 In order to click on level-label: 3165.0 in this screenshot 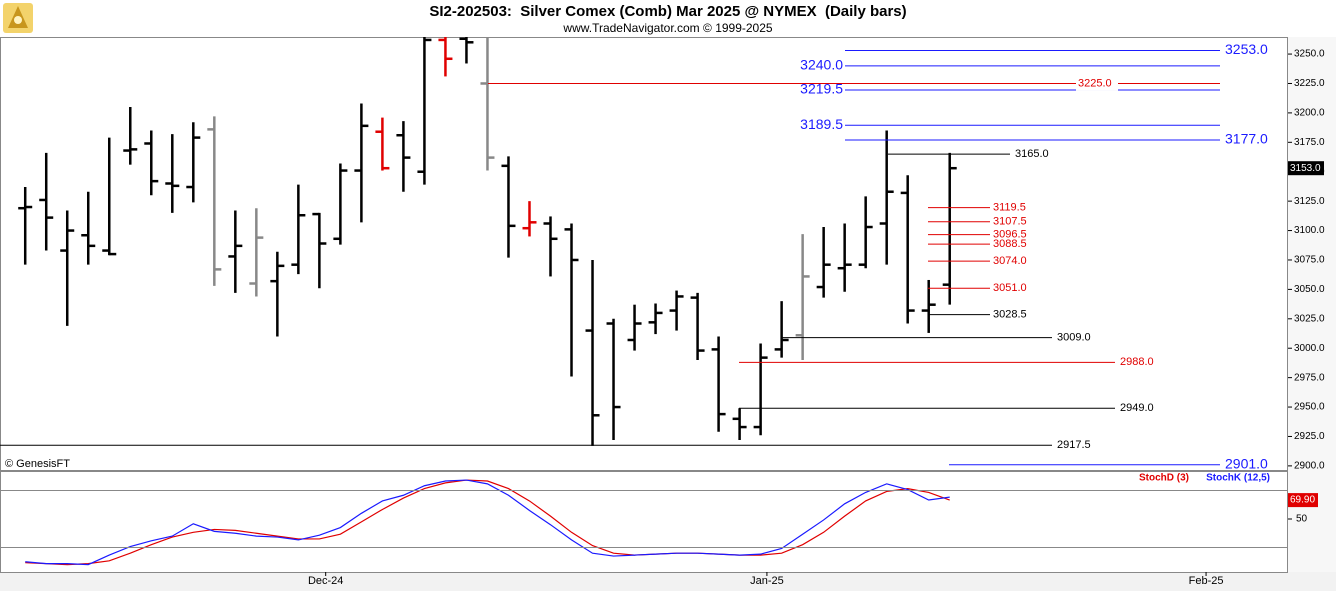, I will do `click(1032, 154)`.